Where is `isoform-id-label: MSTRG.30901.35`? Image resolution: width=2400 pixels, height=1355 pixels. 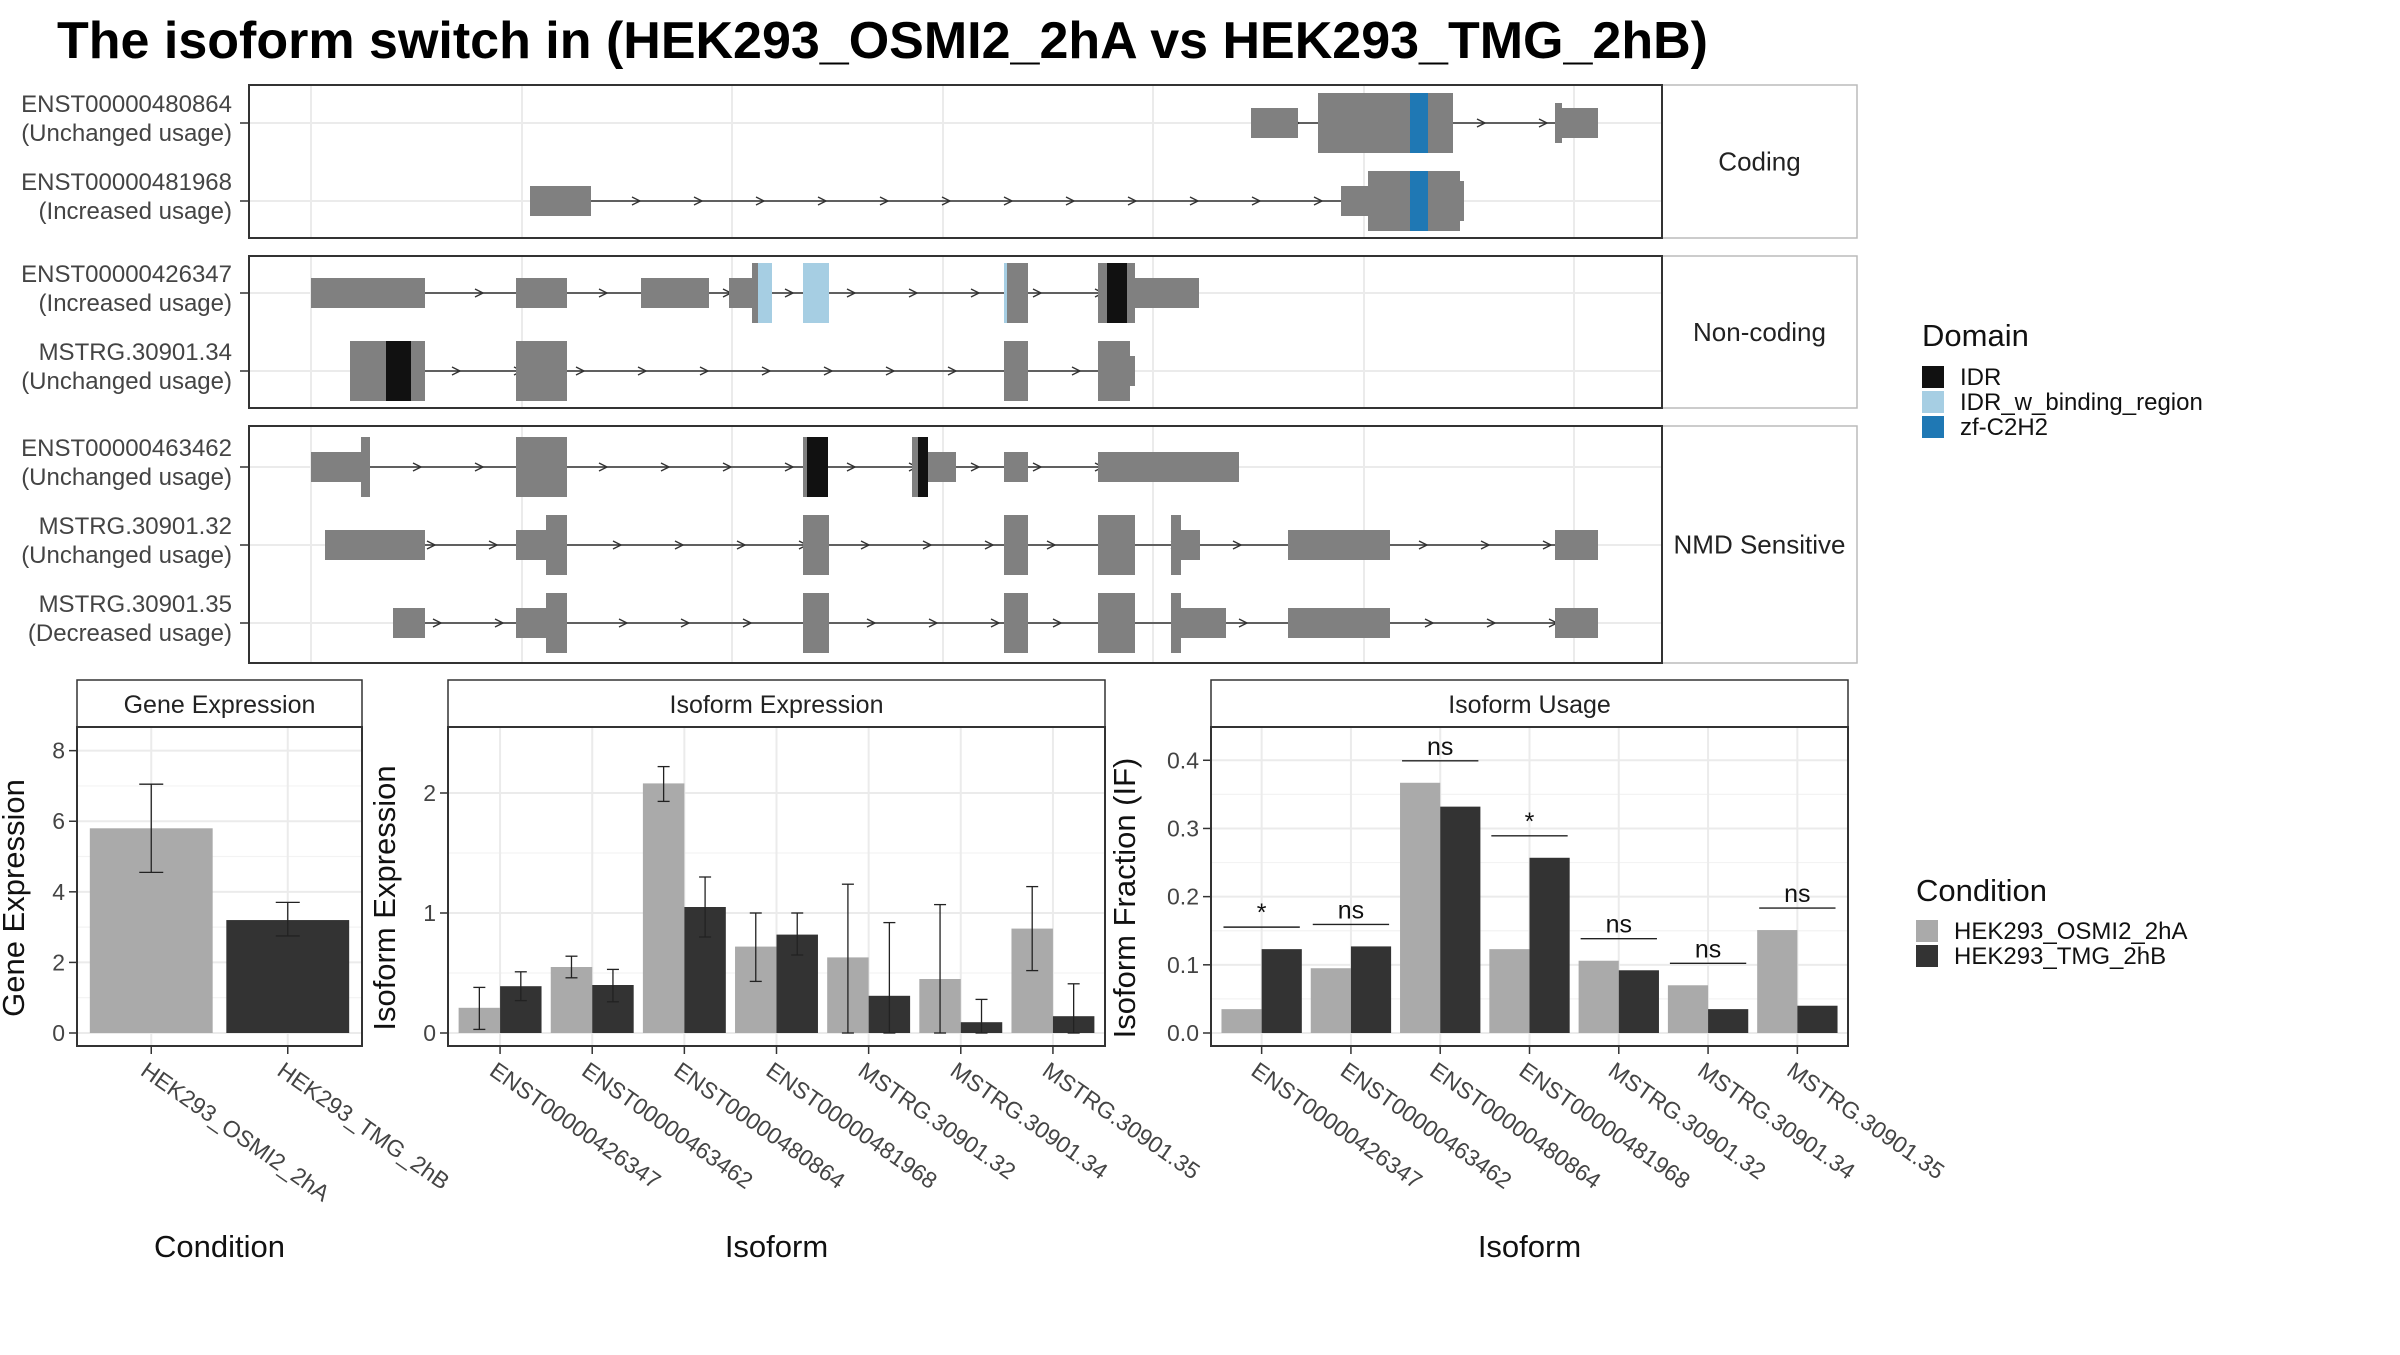
isoform-id-label: MSTRG.30901.35 is located at coordinates (135, 604).